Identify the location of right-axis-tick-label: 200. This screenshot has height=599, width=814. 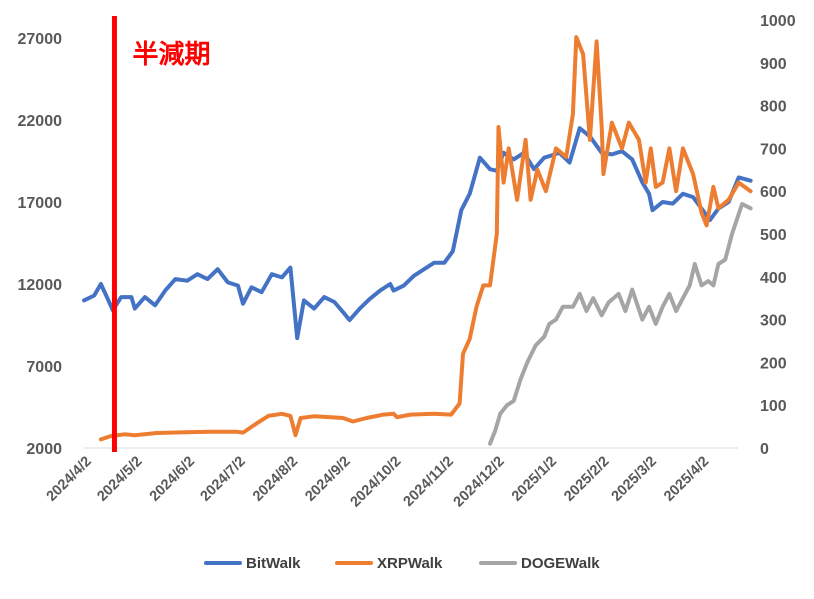
(773, 363).